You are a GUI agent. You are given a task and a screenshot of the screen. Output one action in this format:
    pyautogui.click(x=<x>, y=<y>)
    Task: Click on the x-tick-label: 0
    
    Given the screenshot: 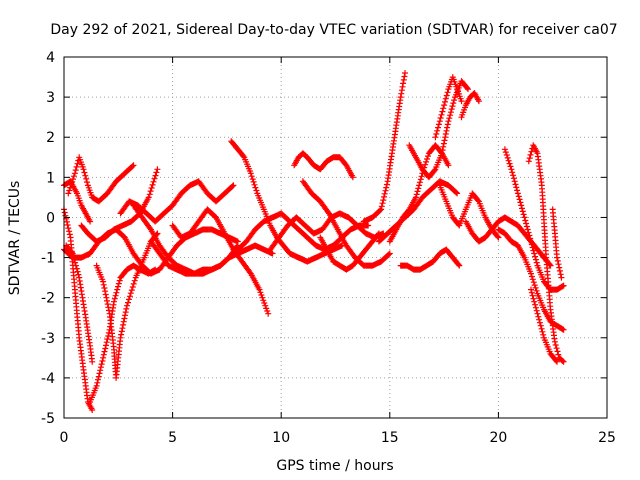 What is the action you would take?
    pyautogui.click(x=64, y=438)
    